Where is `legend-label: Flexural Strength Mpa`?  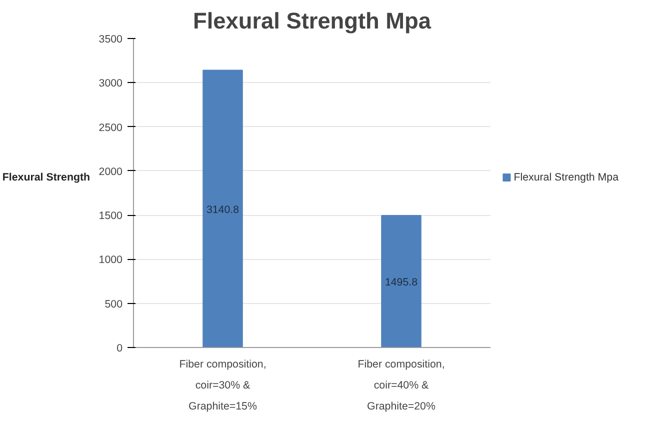 legend-label: Flexural Strength Mpa is located at coordinates (566, 178).